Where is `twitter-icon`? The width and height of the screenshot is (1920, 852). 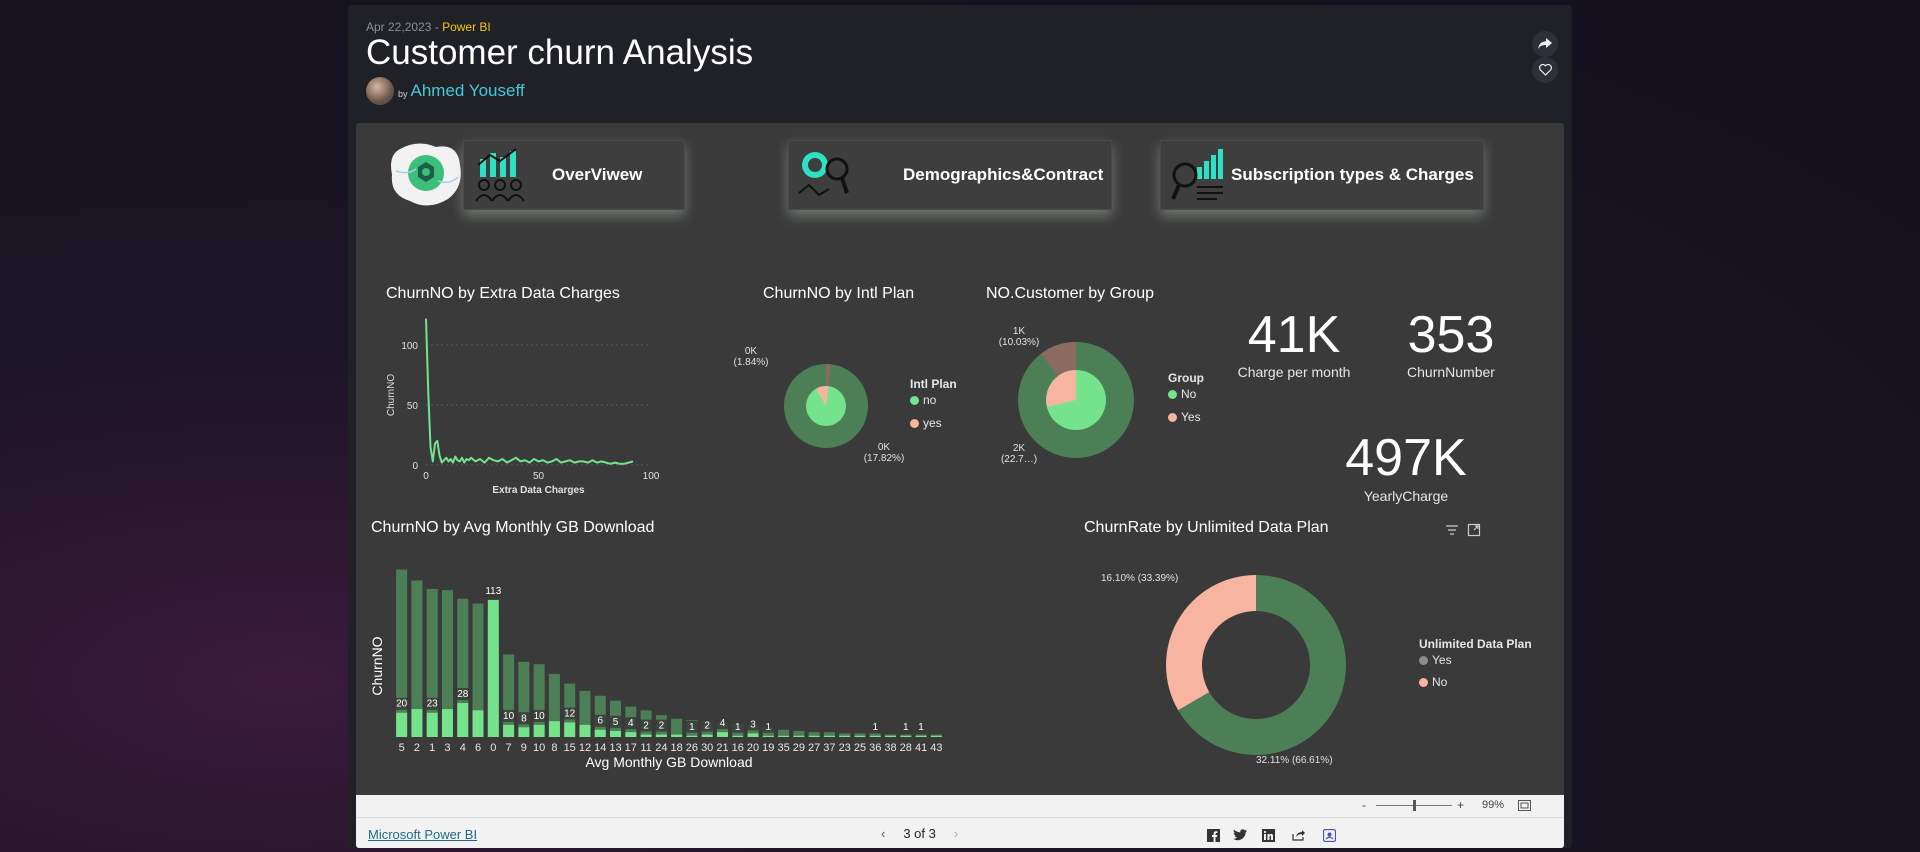 twitter-icon is located at coordinates (1240, 835).